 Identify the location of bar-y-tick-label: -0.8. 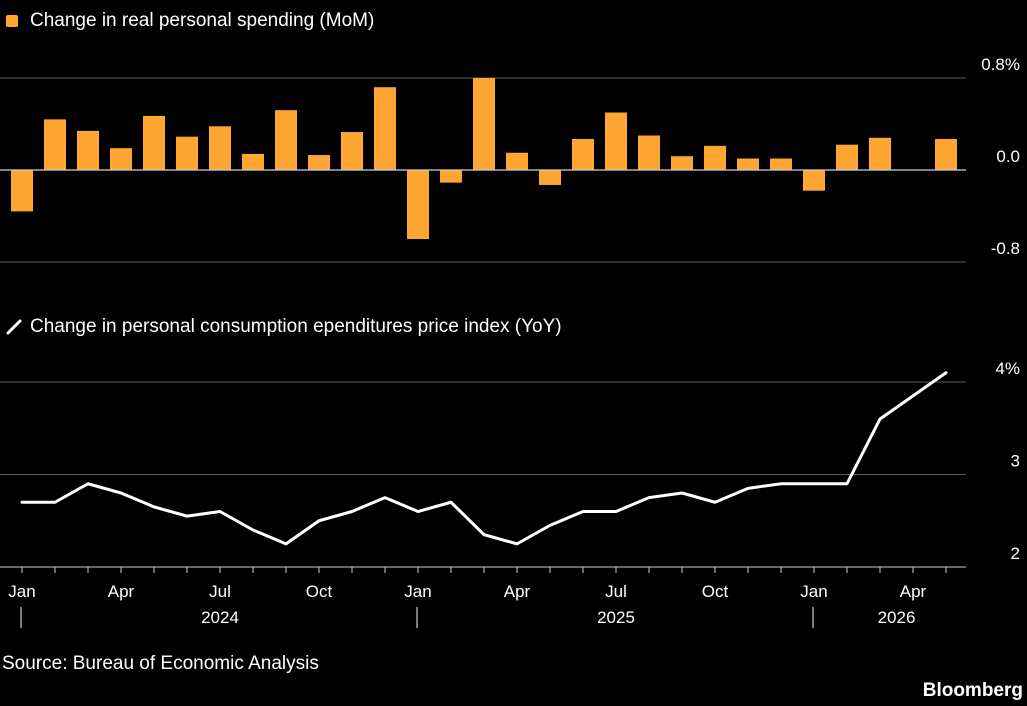
(1005, 248).